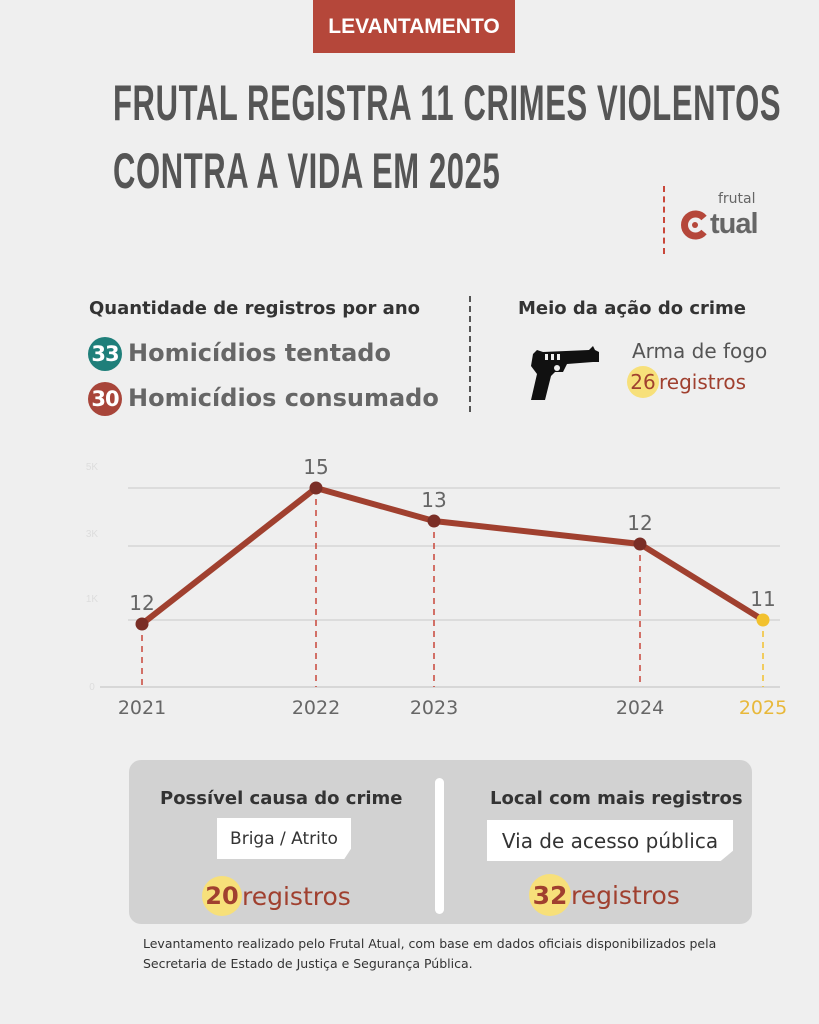 Image resolution: width=819 pixels, height=1024 pixels. Describe the element at coordinates (259, 353) in the screenshot. I see `legend-label: Homicídios tentado` at that location.